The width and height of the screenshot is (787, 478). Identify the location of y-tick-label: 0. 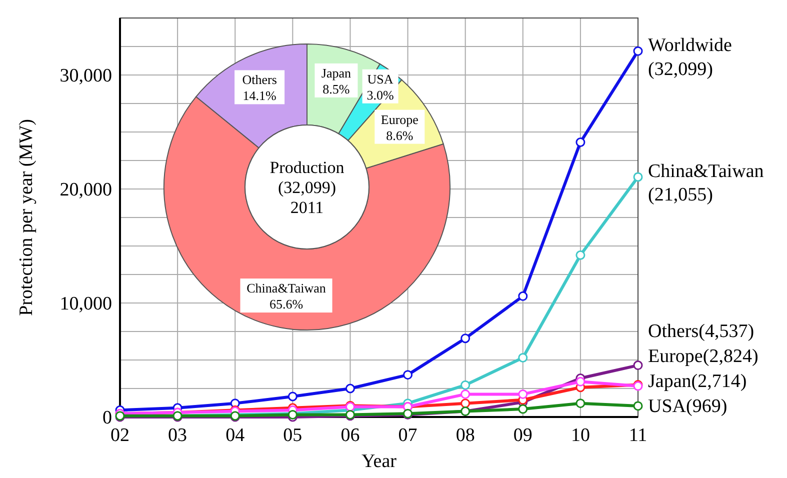
(107, 418).